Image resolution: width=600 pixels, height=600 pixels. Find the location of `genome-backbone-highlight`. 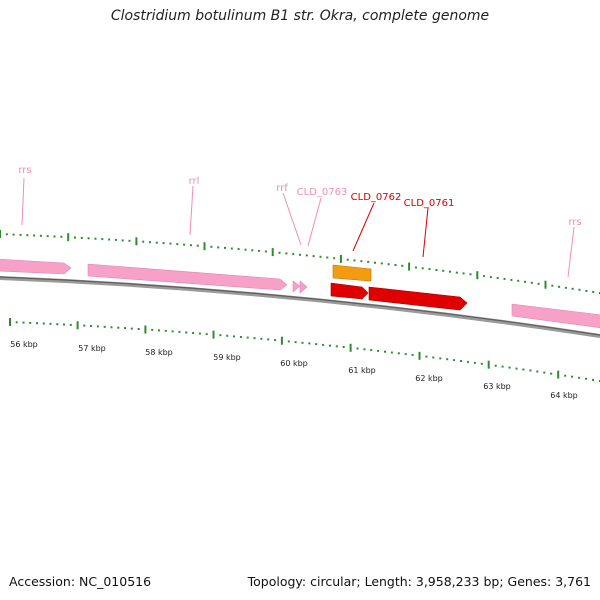

genome-backbone-highlight is located at coordinates (300, 306).